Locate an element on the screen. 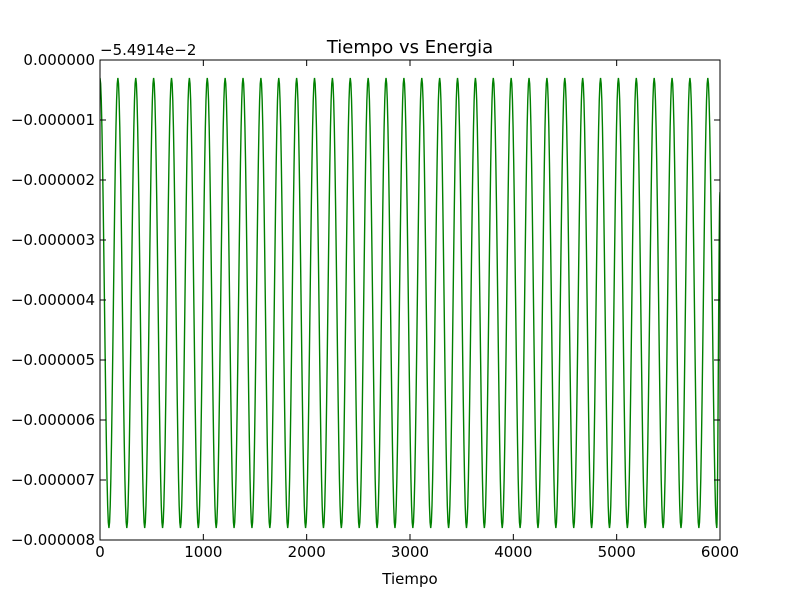 This screenshot has height=604, width=800. x-tick-label: 5000 is located at coordinates (617, 552).